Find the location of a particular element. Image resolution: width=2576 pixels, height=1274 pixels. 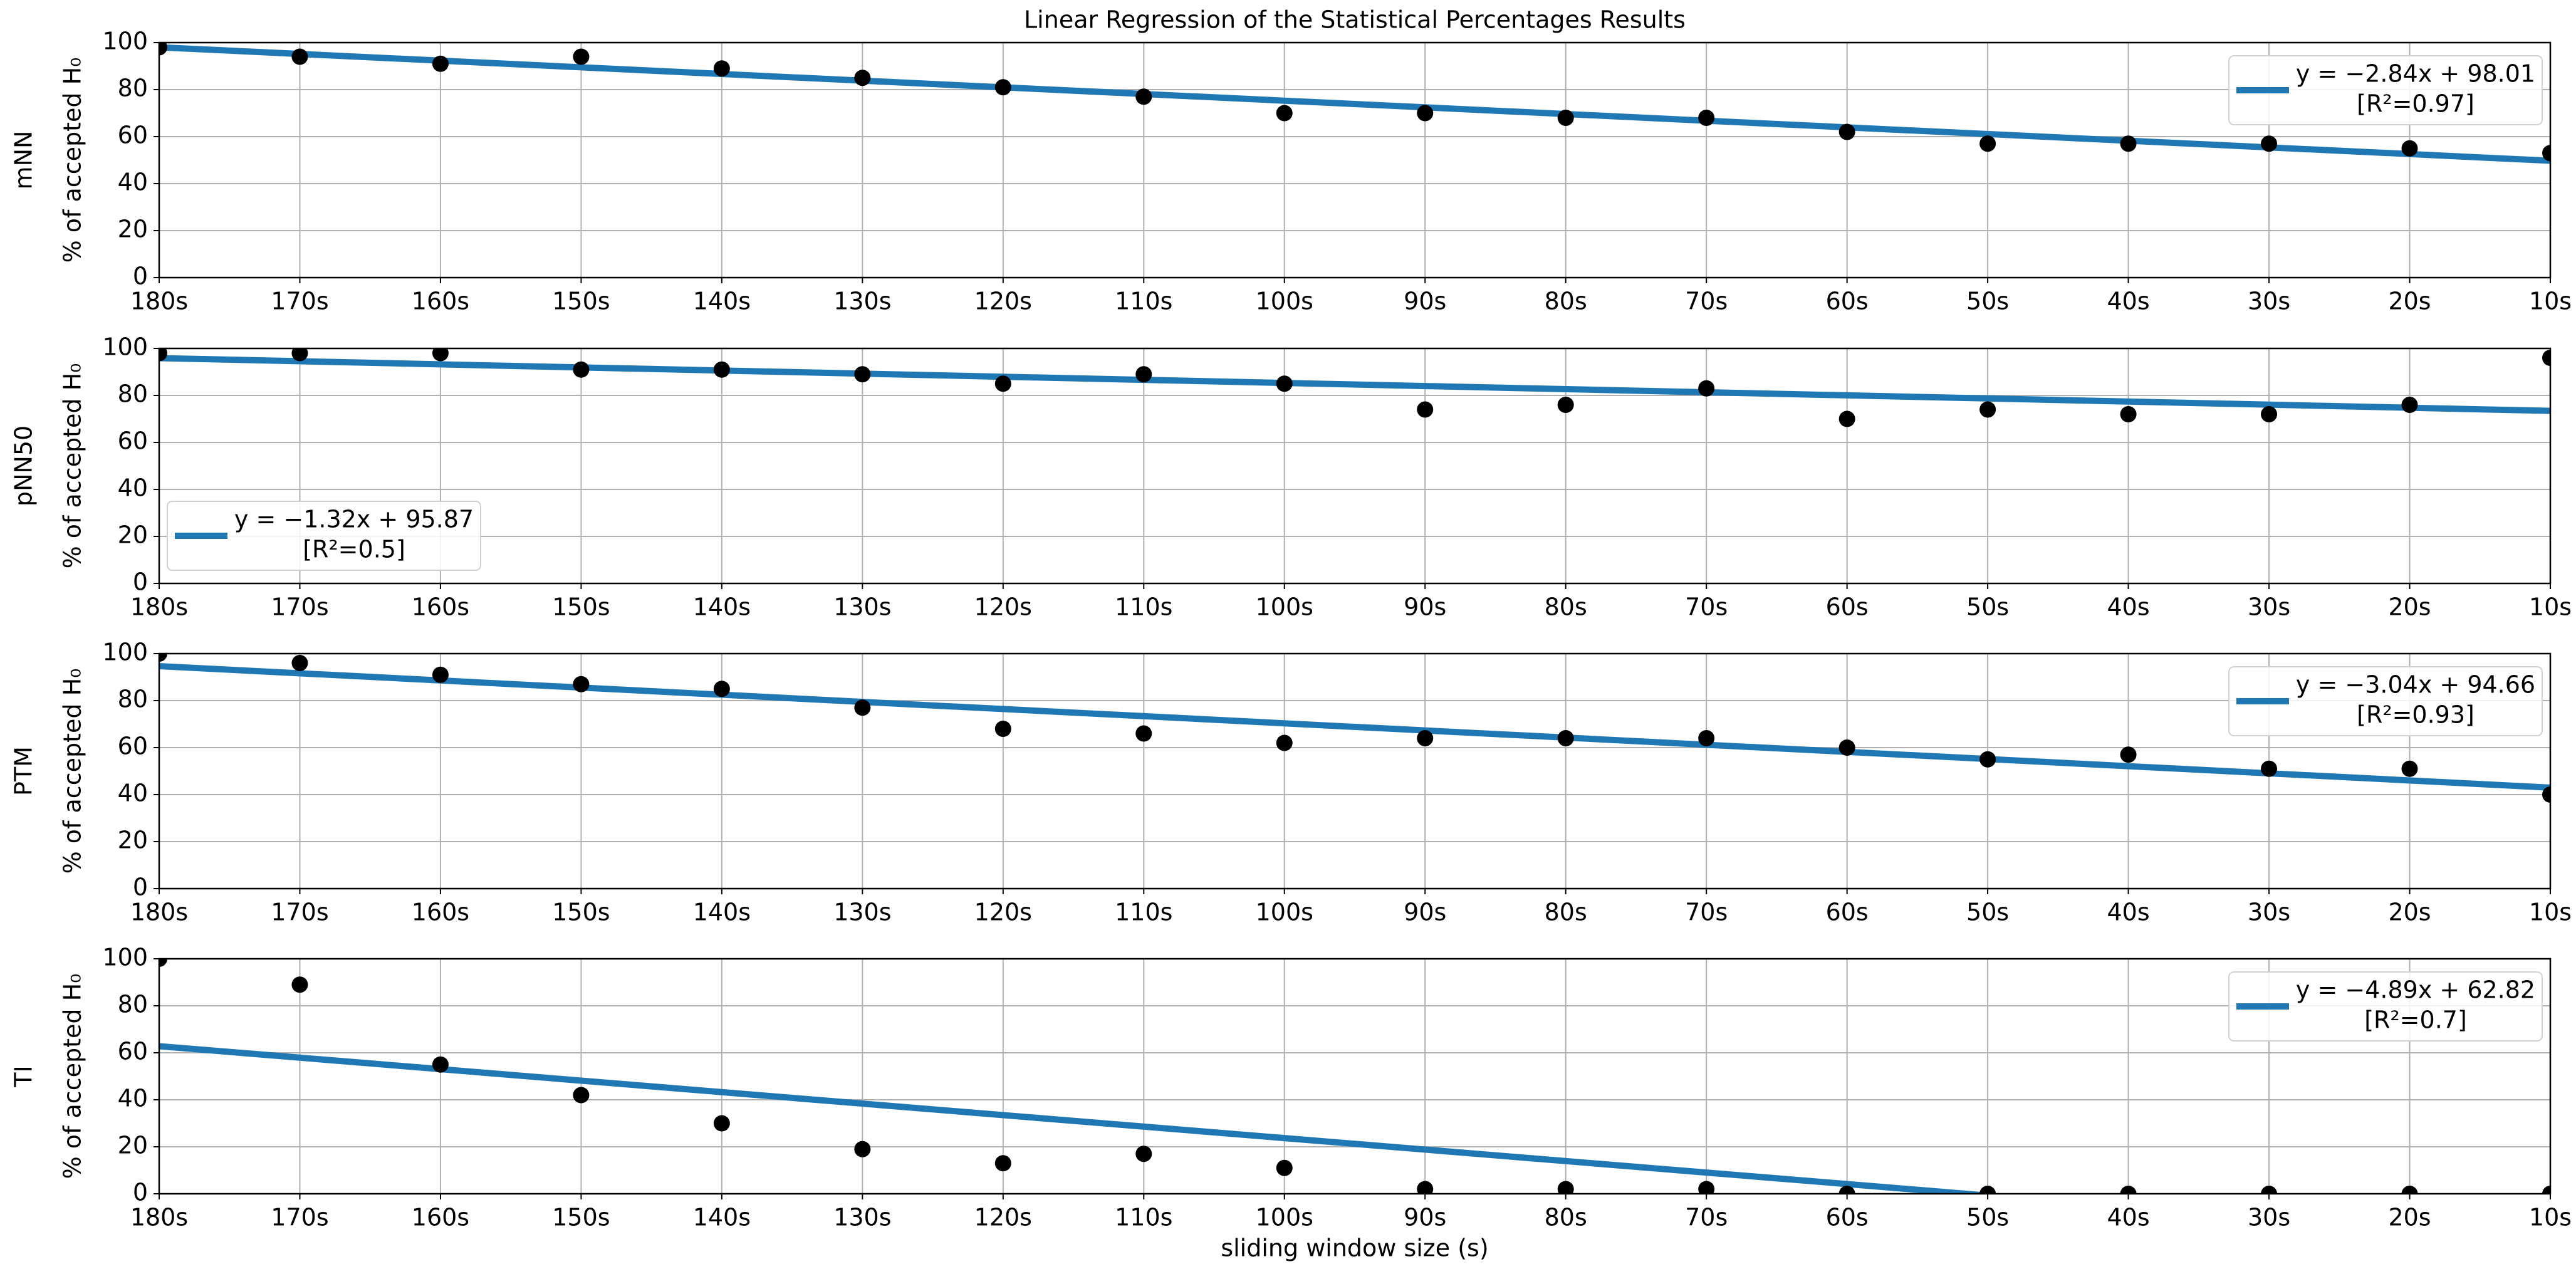

x-tick-label: 170s is located at coordinates (299, 607).